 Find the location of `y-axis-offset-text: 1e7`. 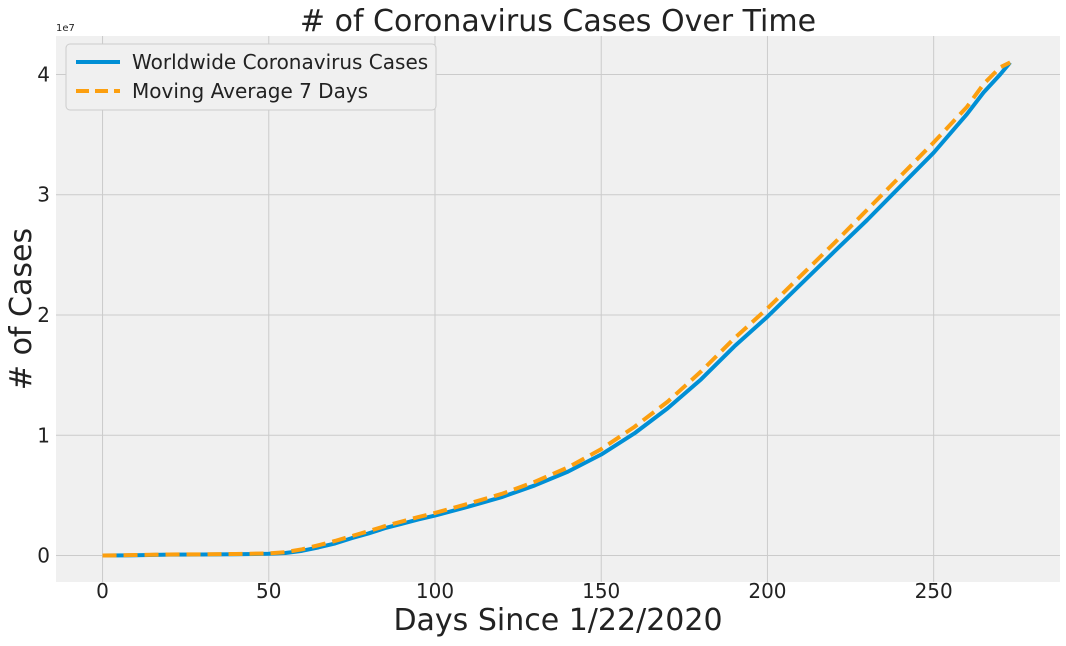

y-axis-offset-text: 1e7 is located at coordinates (65, 28).